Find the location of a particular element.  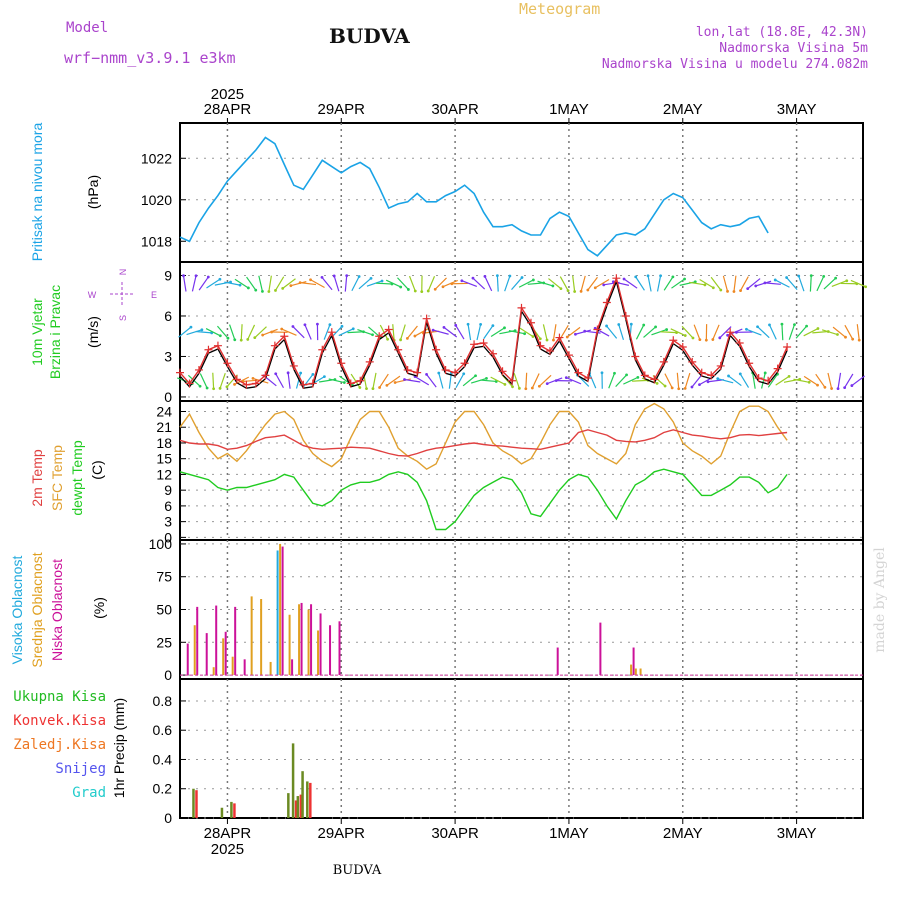

y-tick-label: 0.4 is located at coordinates (163, 759).